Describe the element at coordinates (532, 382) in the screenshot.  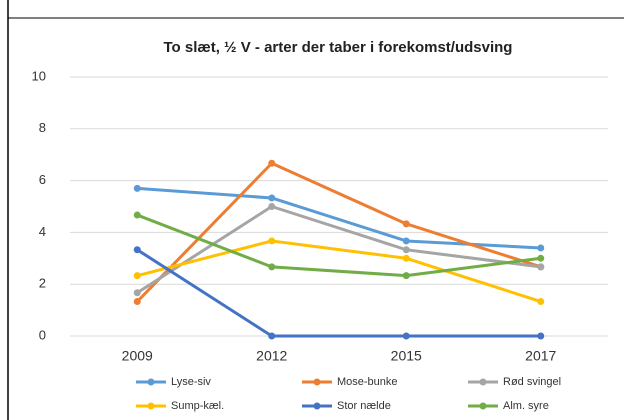
I see `legend-label: Rød svingel` at that location.